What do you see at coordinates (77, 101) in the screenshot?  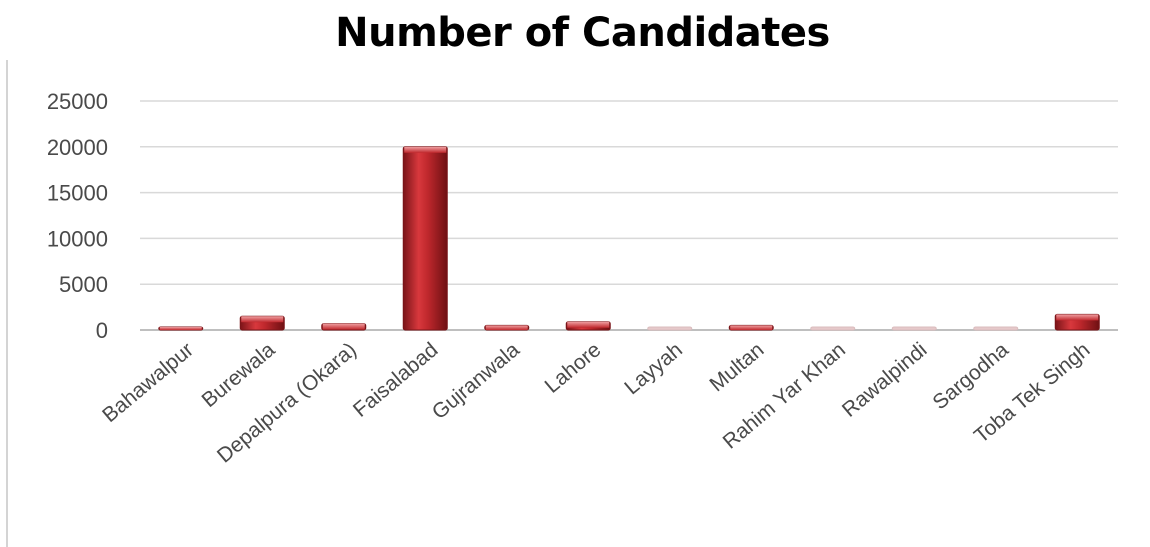 I see `y-tick-label: 25000` at bounding box center [77, 101].